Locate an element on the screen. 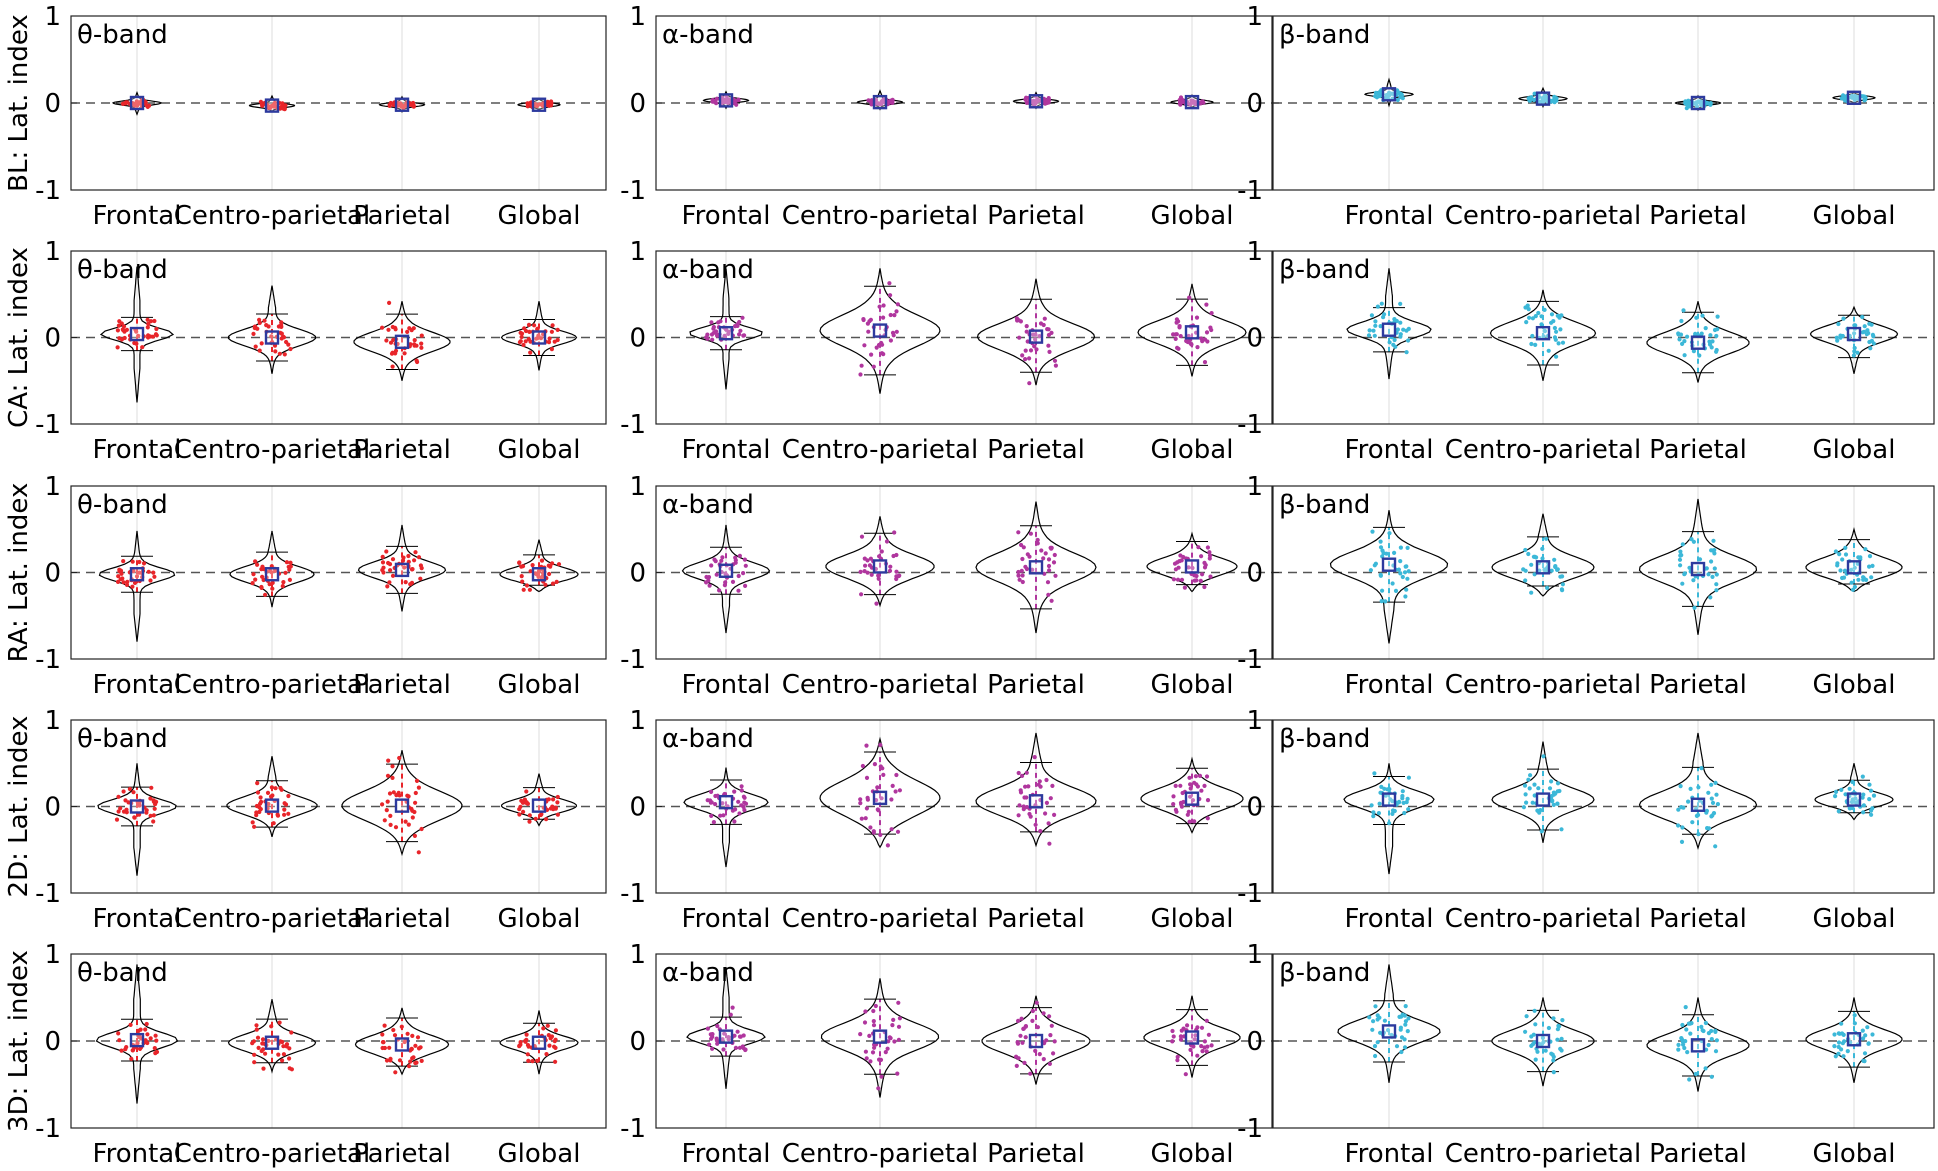  band-title: α-band is located at coordinates (708, 35).